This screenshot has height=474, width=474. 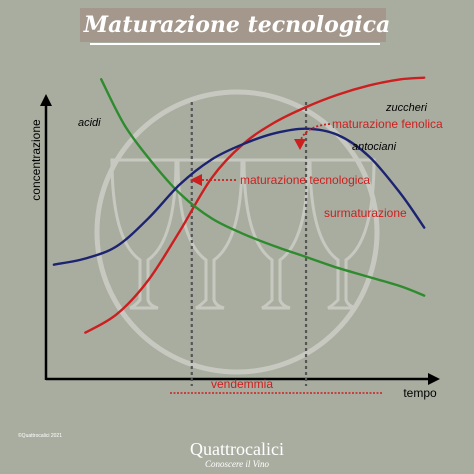 What do you see at coordinates (40, 435) in the screenshot?
I see `copyright-text: ©Quattrocalici 2021` at bounding box center [40, 435].